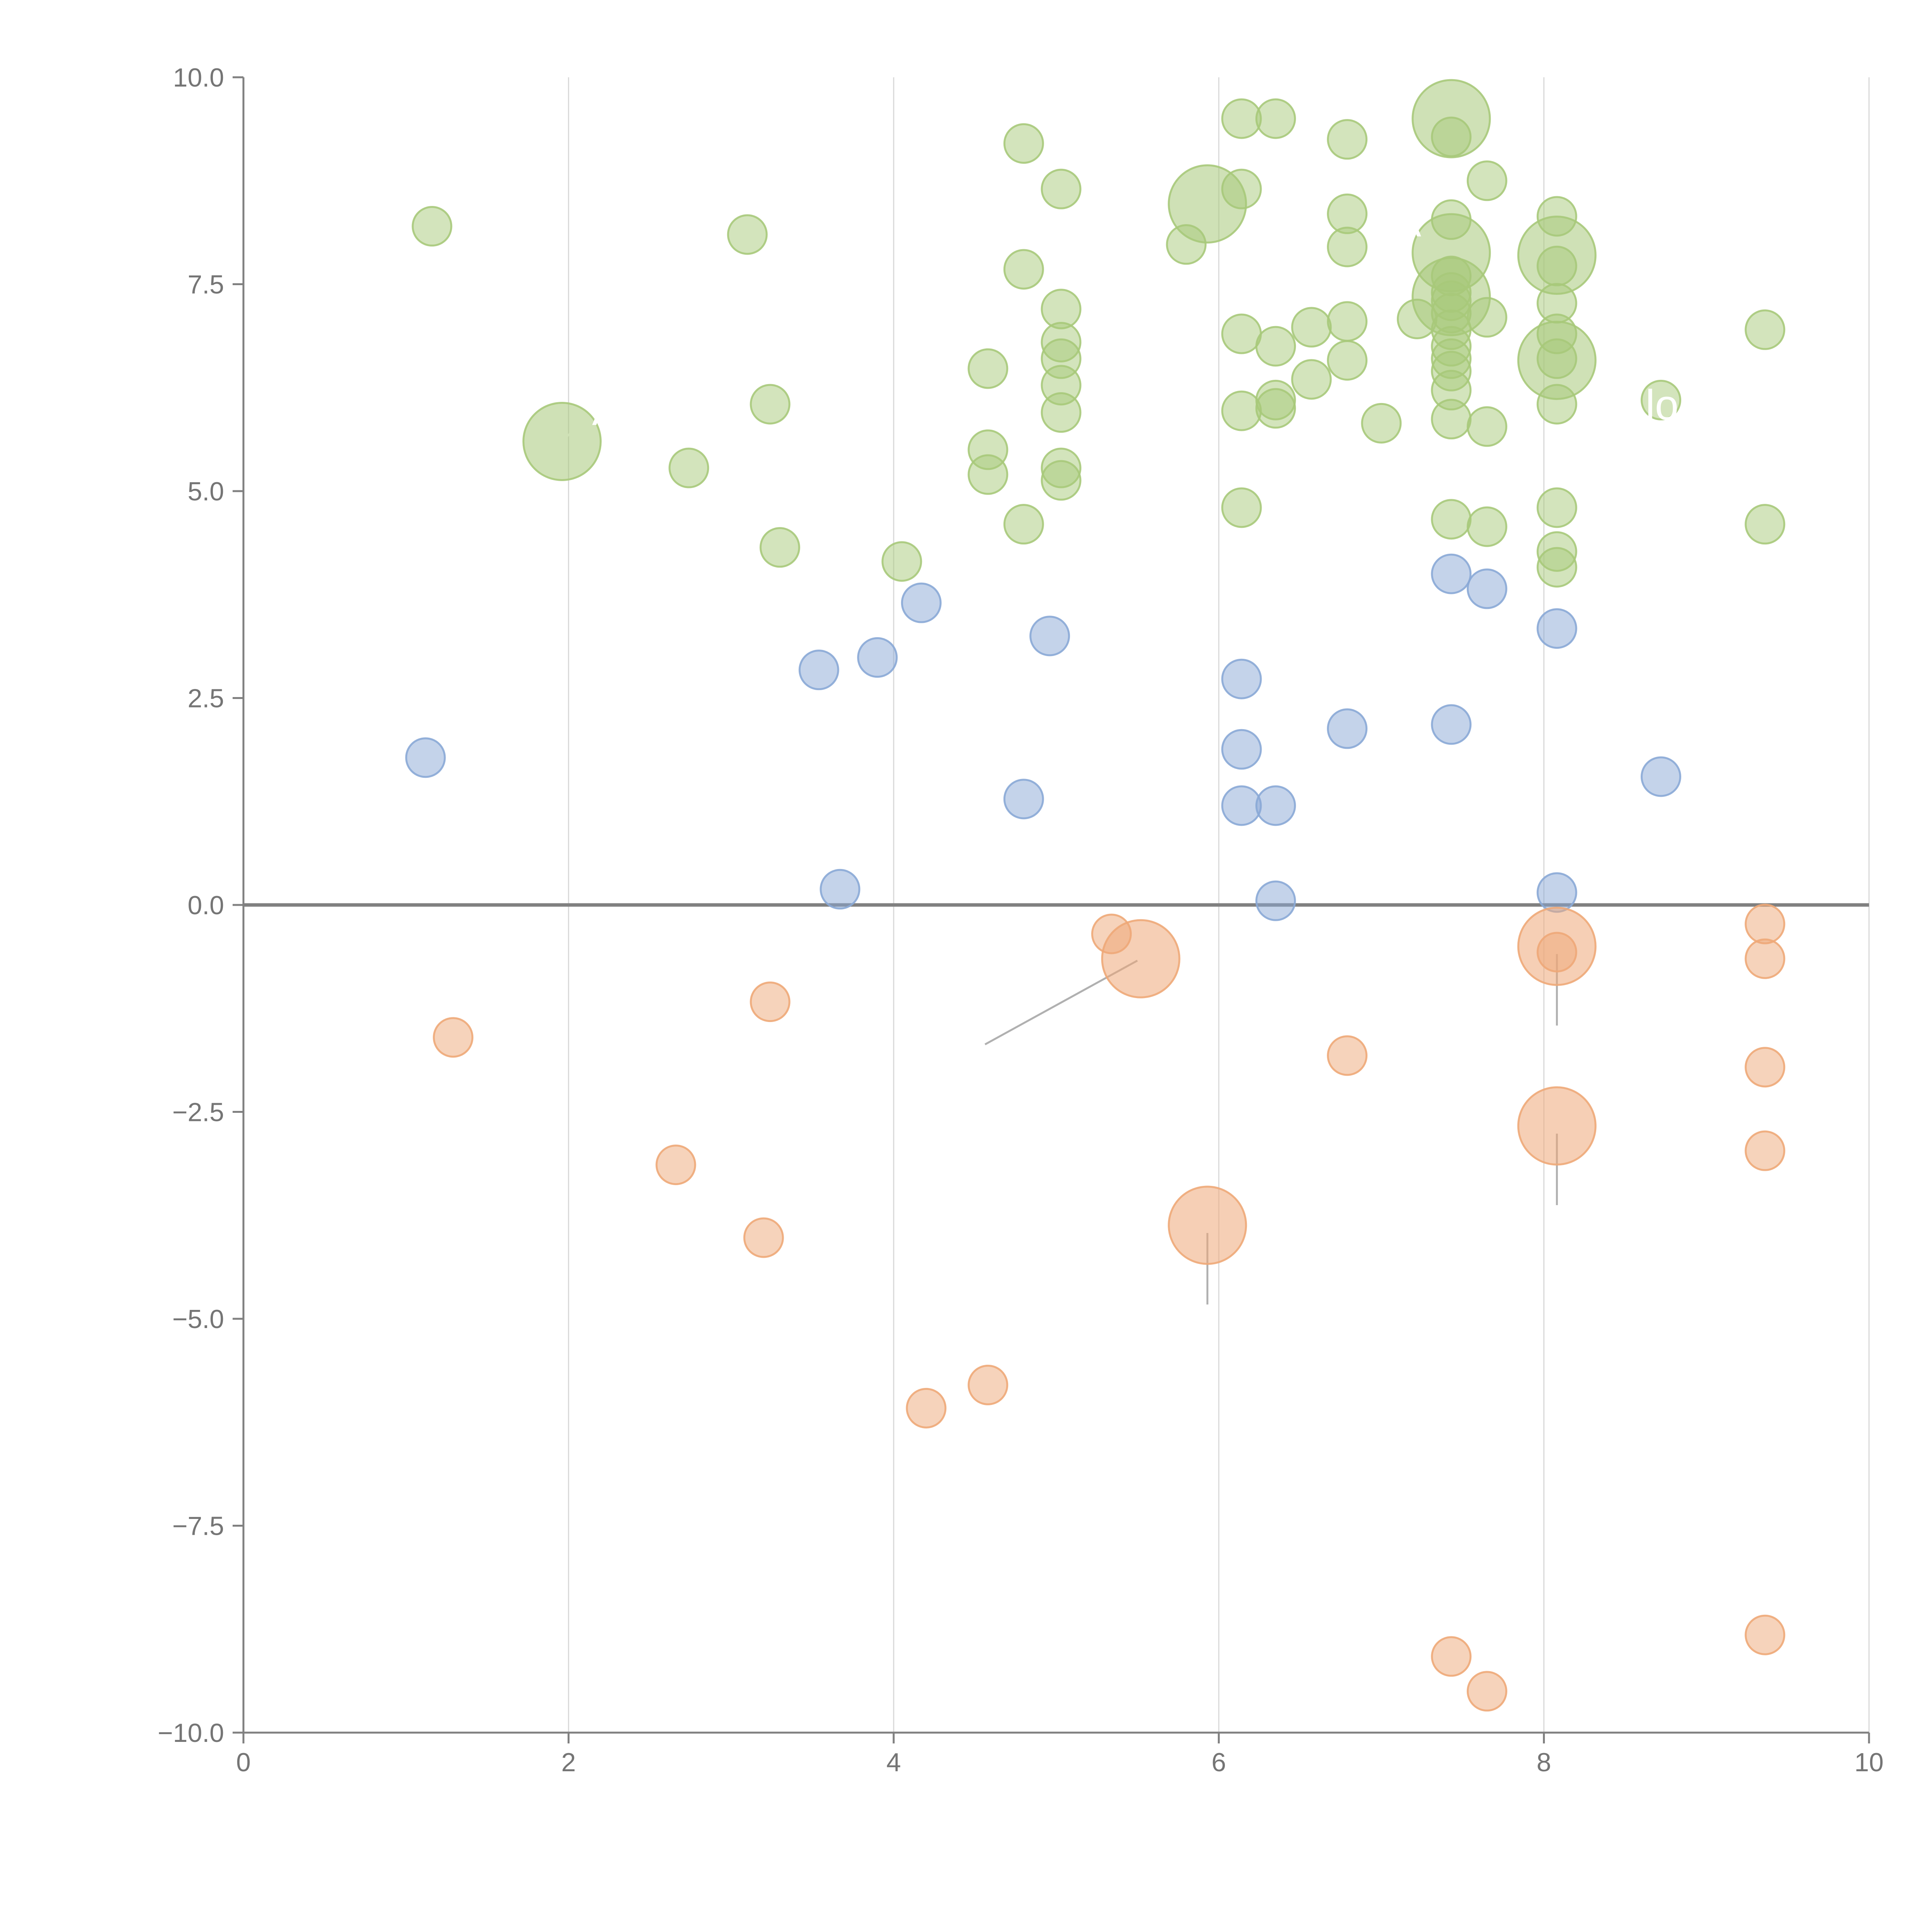 This screenshot has height=1932, width=1932. What do you see at coordinates (198, 1113) in the screenshot?
I see `y-tick-label: −2.5` at bounding box center [198, 1113].